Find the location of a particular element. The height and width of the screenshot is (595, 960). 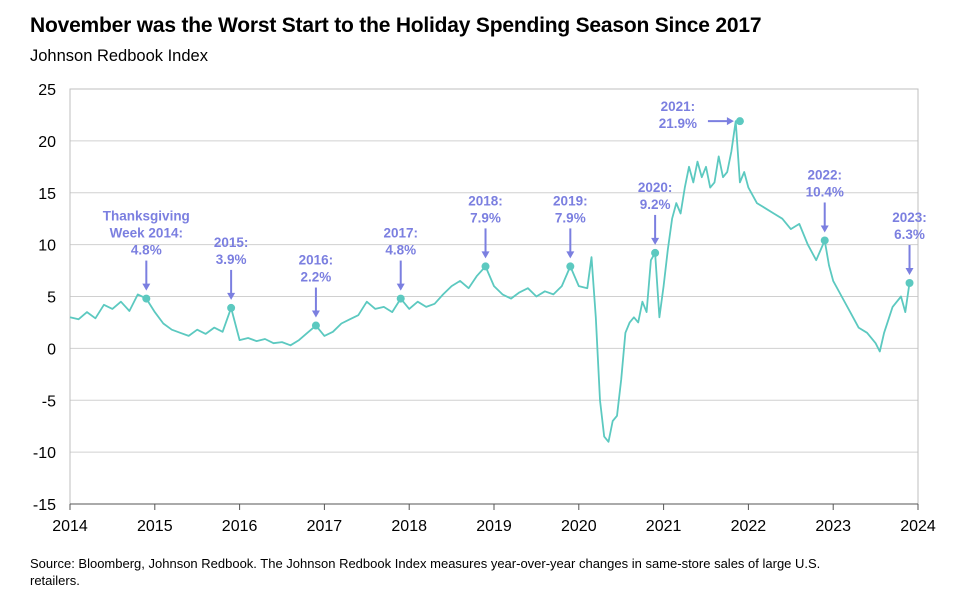

annotation-label: 6.3% is located at coordinates (909, 234).